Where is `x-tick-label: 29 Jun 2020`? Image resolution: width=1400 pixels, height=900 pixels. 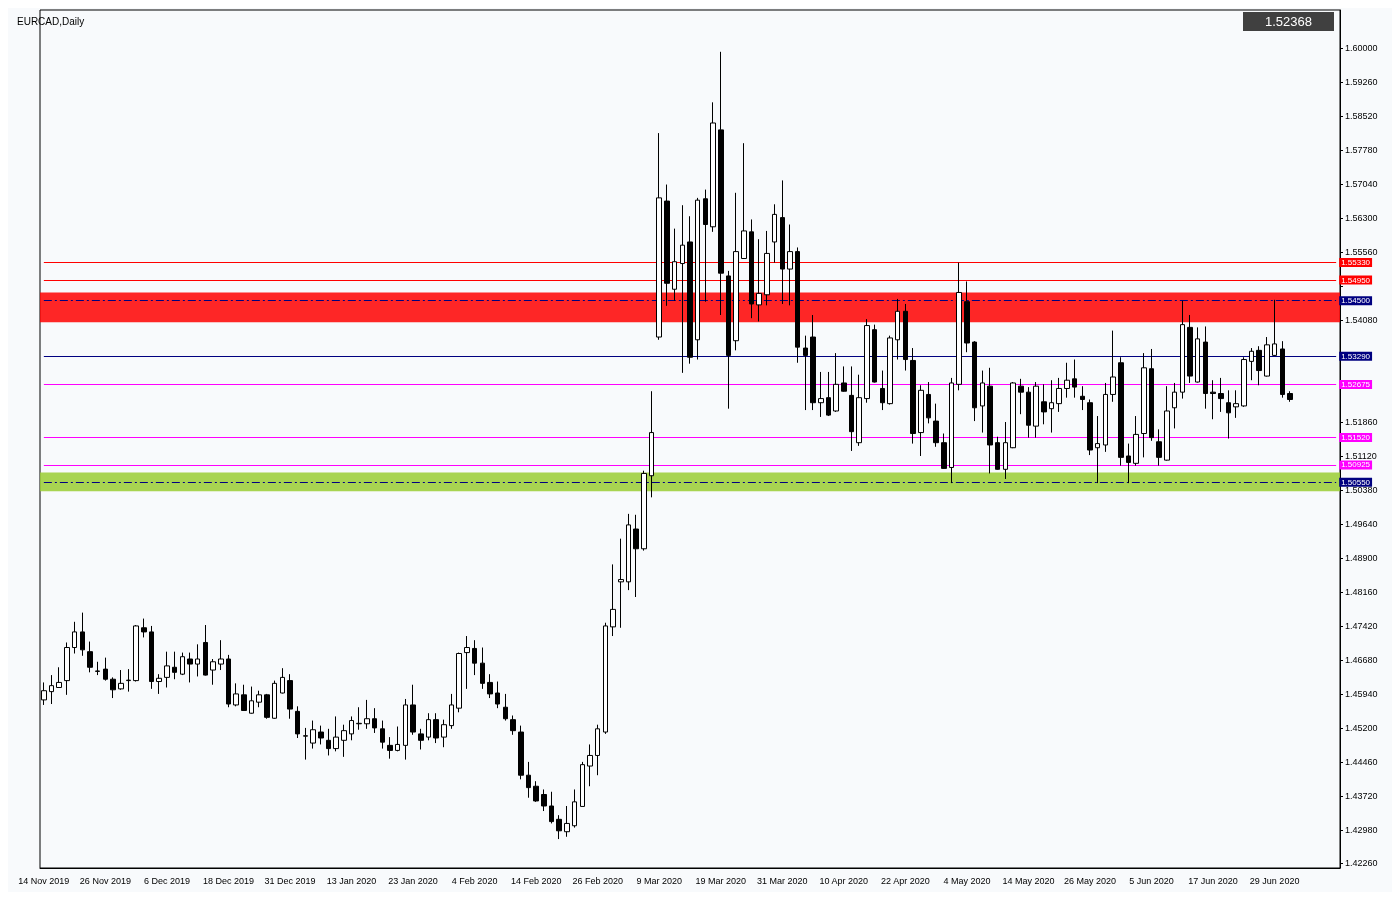 x-tick-label: 29 Jun 2020 is located at coordinates (1274, 880).